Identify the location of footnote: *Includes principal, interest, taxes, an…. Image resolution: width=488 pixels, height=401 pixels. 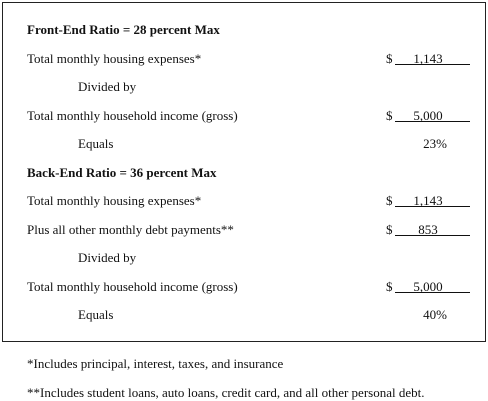
(155, 363).